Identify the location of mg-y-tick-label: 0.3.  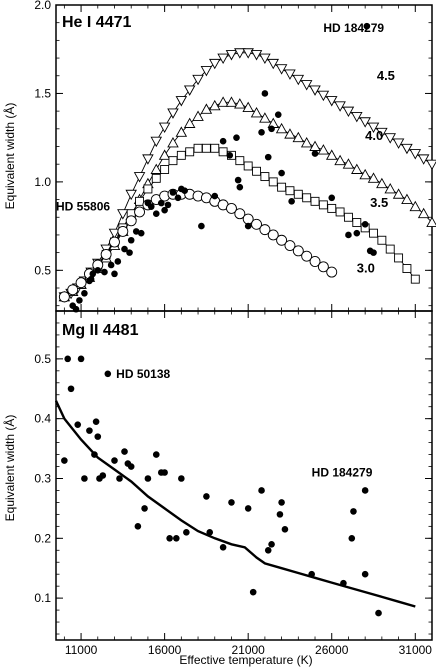
(42, 478).